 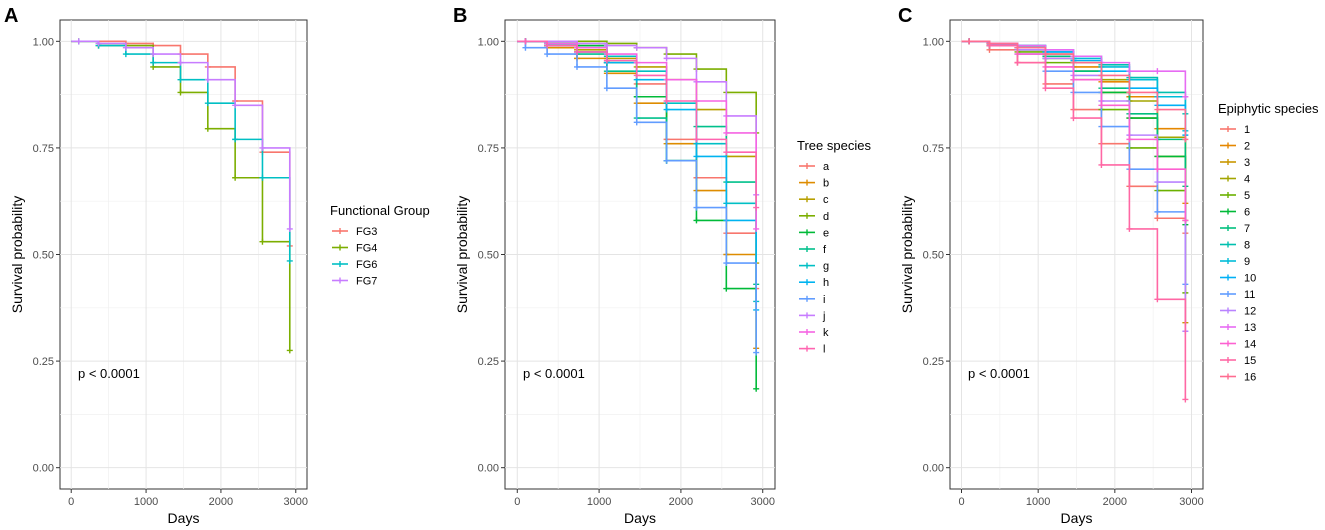 What do you see at coordinates (823, 316) in the screenshot?
I see `legend-label: j` at bounding box center [823, 316].